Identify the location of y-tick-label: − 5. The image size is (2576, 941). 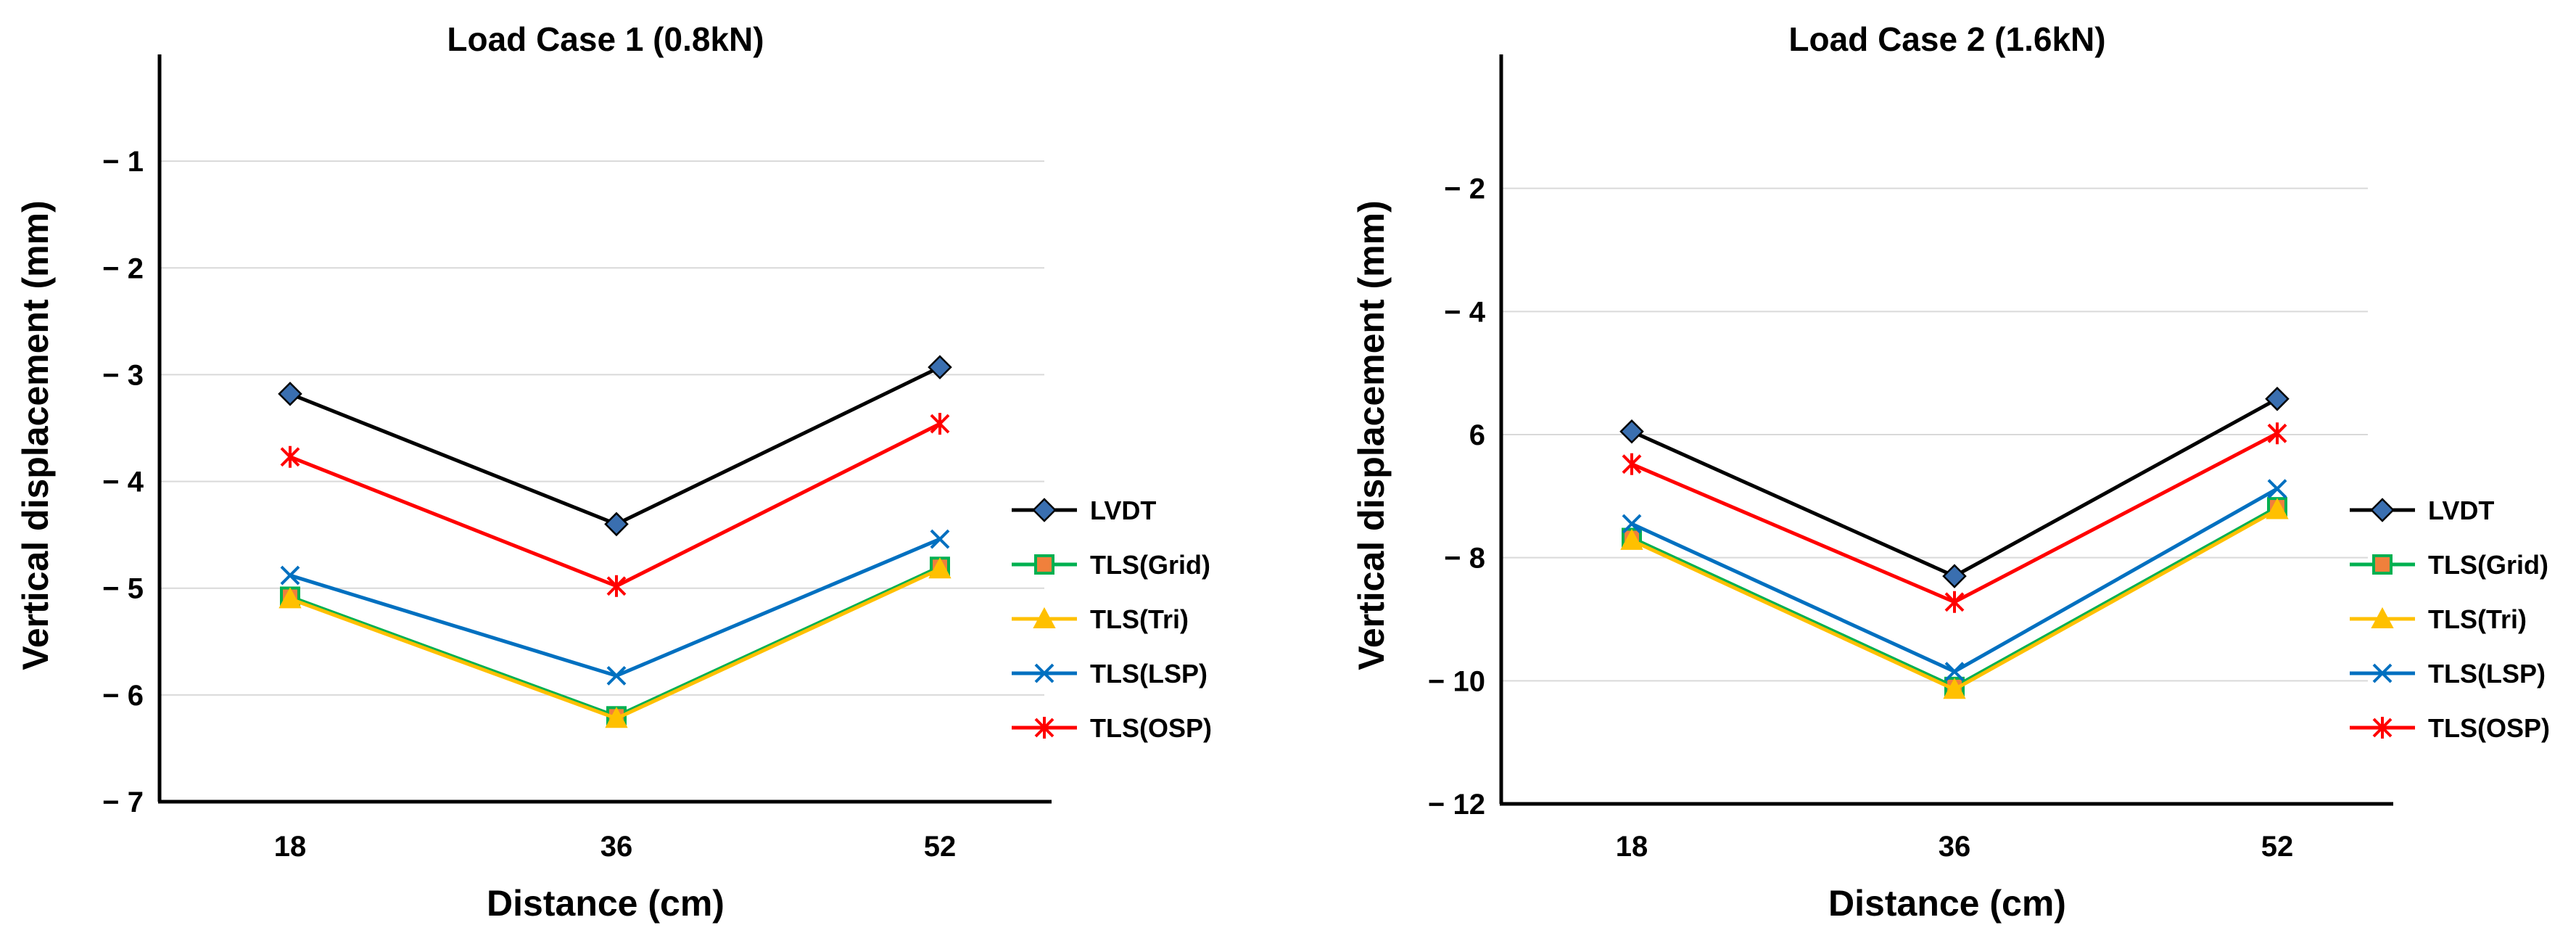
(123, 589).